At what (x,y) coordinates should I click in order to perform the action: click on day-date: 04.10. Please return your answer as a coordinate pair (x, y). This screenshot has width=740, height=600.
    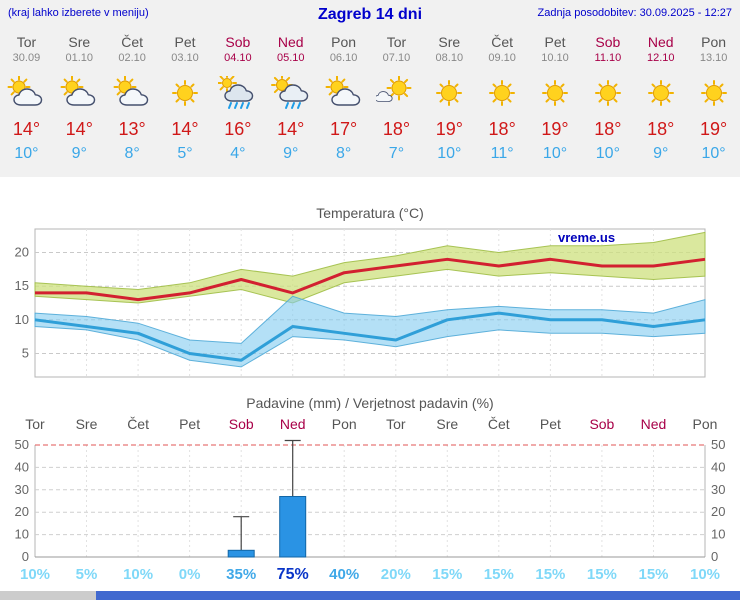
    Looking at the image, I should click on (238, 58).